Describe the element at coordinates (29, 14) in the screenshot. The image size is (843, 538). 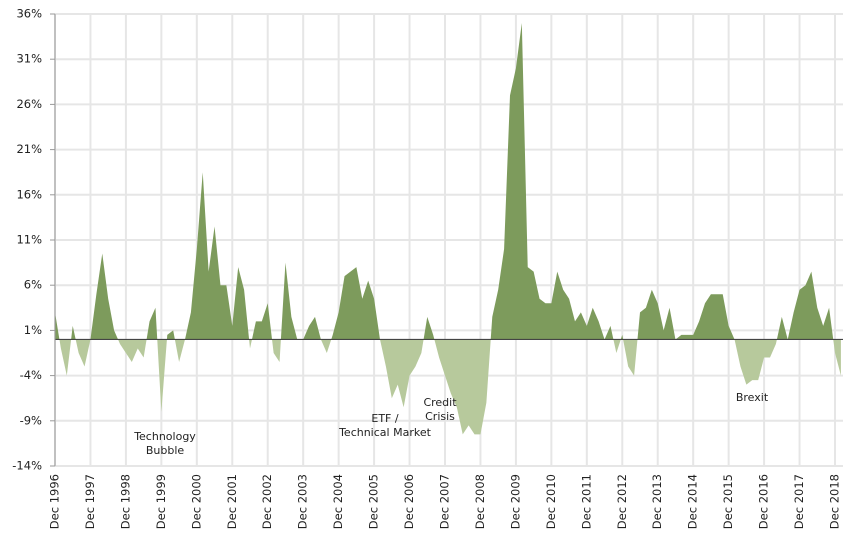
I see `y-tick-label: 36%` at that location.